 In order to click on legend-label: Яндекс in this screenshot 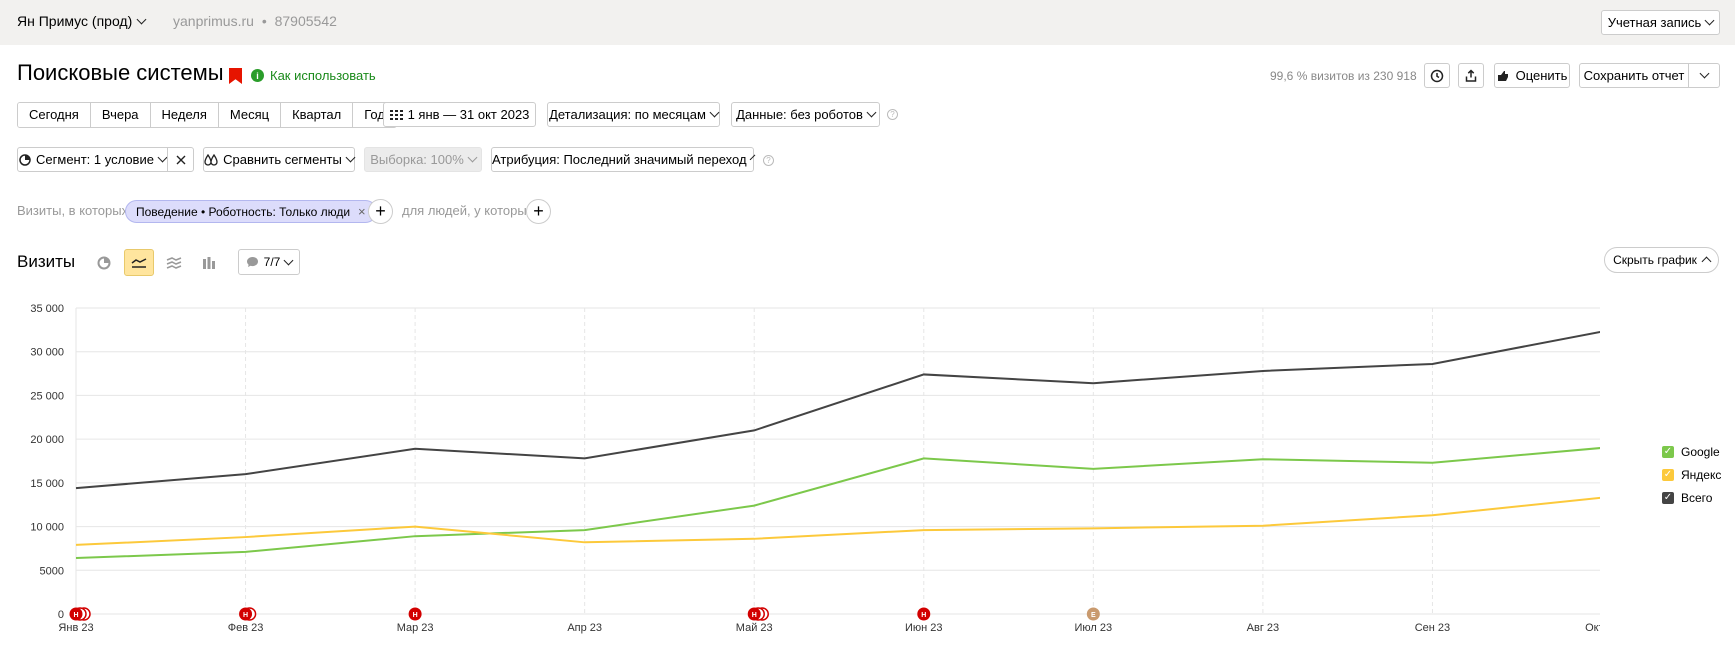, I will do `click(1701, 474)`.